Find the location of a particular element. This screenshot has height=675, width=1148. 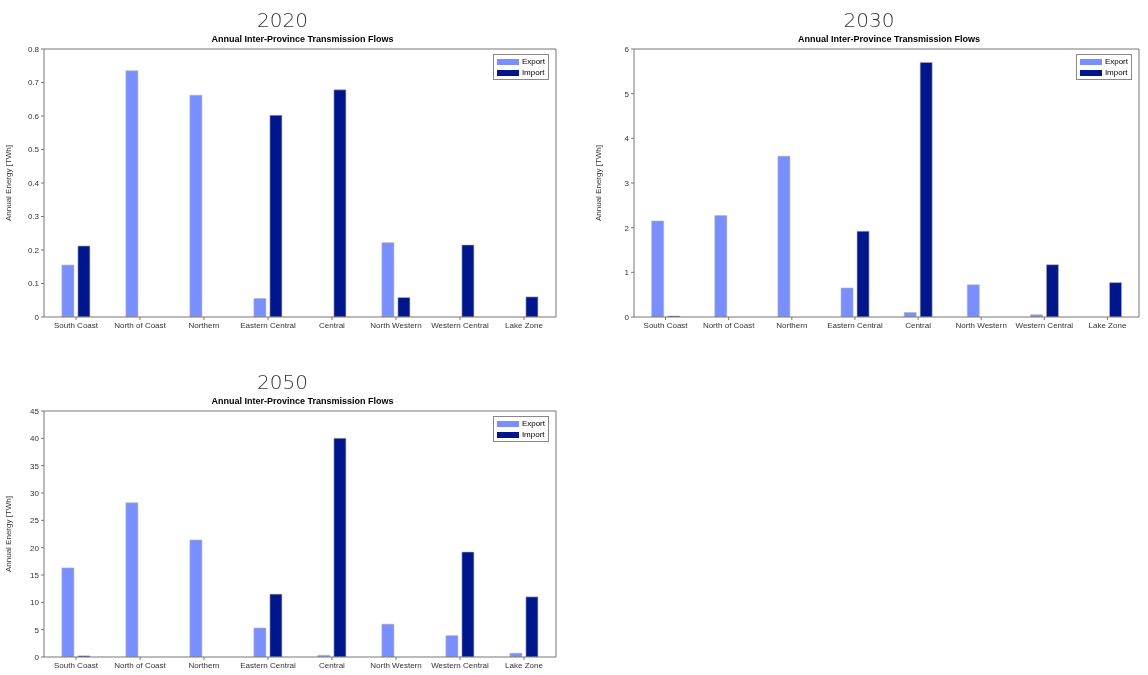

chart-title: 2030 is located at coordinates (869, 20).